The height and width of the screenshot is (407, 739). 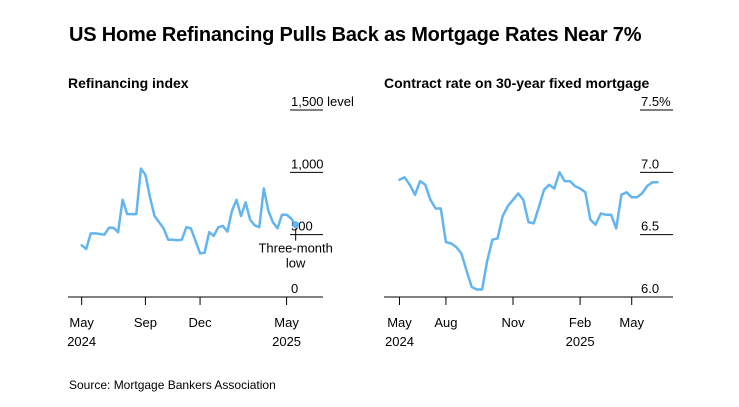 What do you see at coordinates (188, 211) in the screenshot?
I see `refi-series-line` at bounding box center [188, 211].